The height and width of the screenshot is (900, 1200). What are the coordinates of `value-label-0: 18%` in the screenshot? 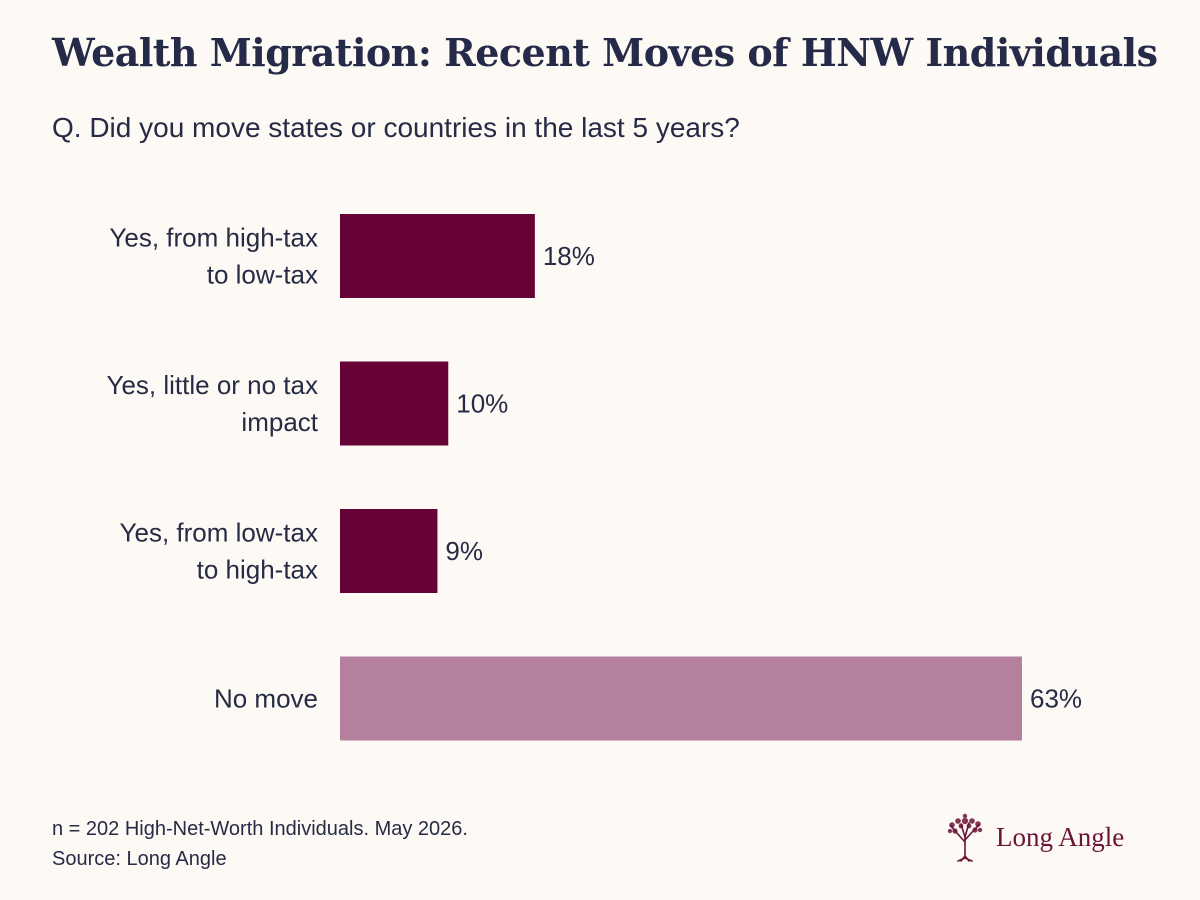 It's located at (569, 256).